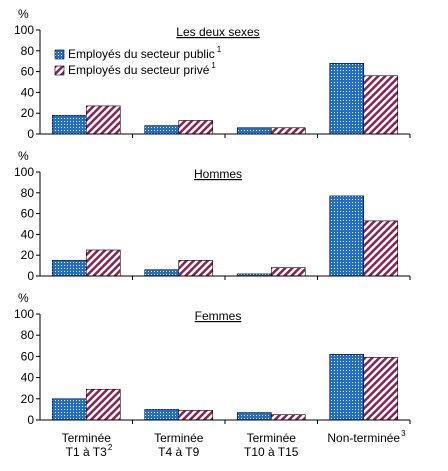 This screenshot has height=471, width=448. Describe the element at coordinates (363, 438) in the screenshot. I see `x-tick-label: Non-terminée` at that location.